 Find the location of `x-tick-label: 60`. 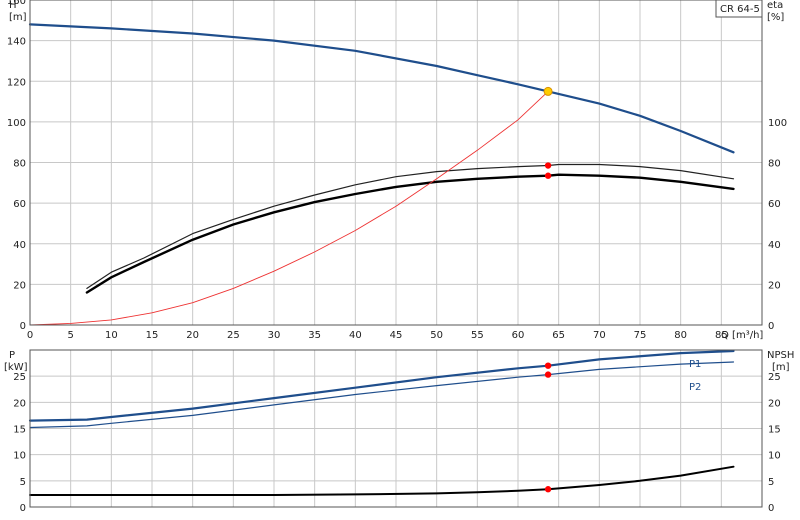

x-tick-label: 60 is located at coordinates (518, 335).